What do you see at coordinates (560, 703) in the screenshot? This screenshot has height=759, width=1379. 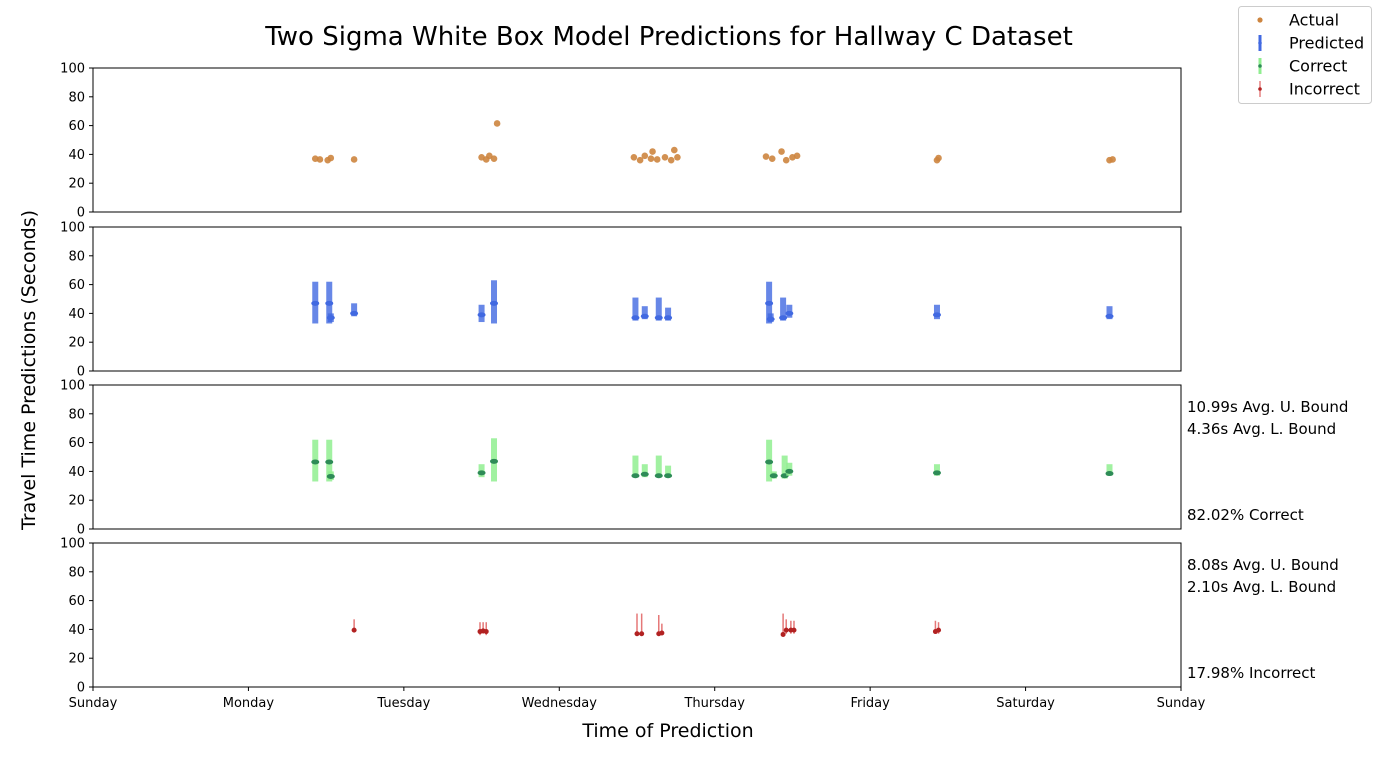 I see `x-tick-label: Wednesday` at bounding box center [560, 703].